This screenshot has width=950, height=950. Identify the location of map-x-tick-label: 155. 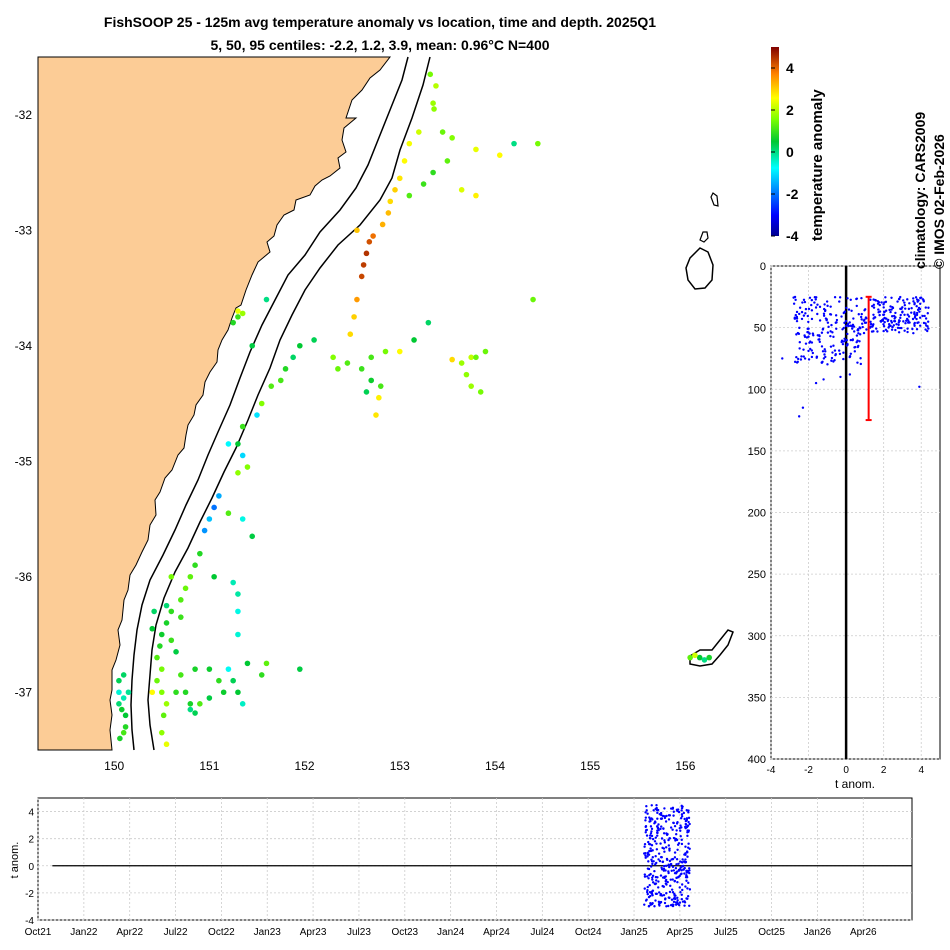
(590, 766).